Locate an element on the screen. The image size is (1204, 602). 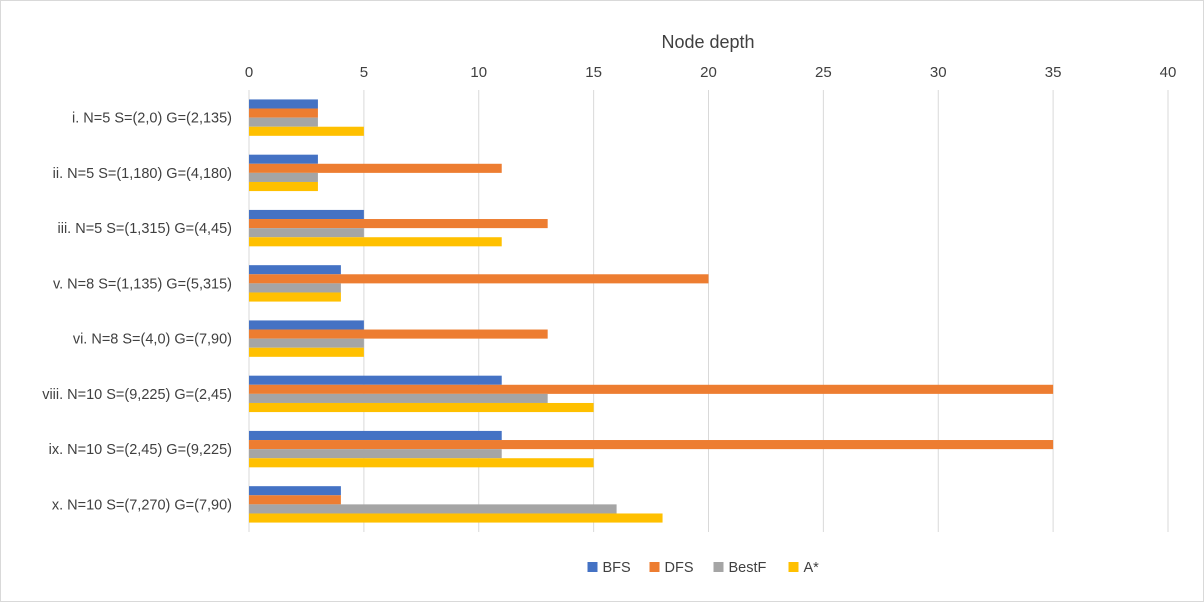
x-tick-label: 25 is located at coordinates (823, 72).